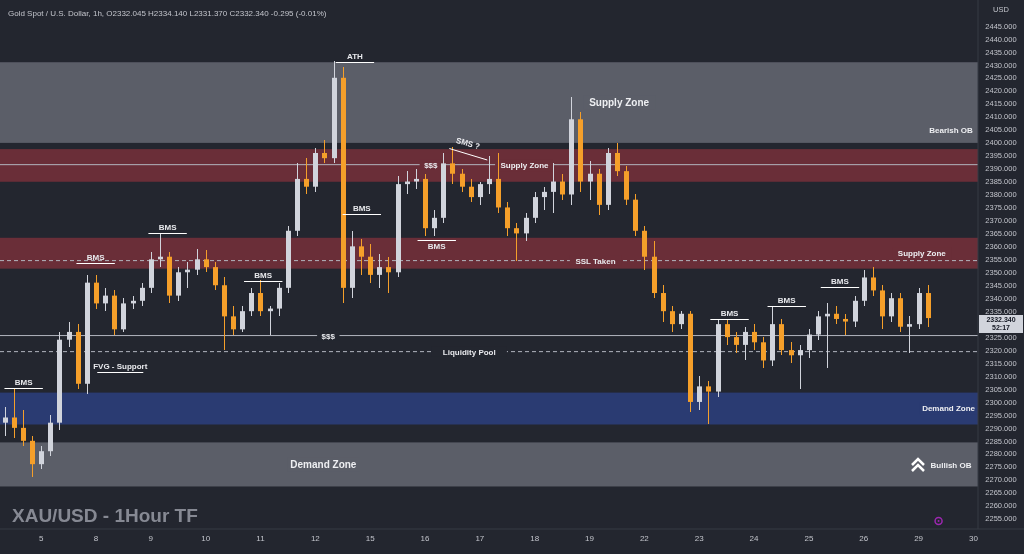  What do you see at coordinates (480, 538) in the screenshot?
I see `x-tick-label: 17` at bounding box center [480, 538].